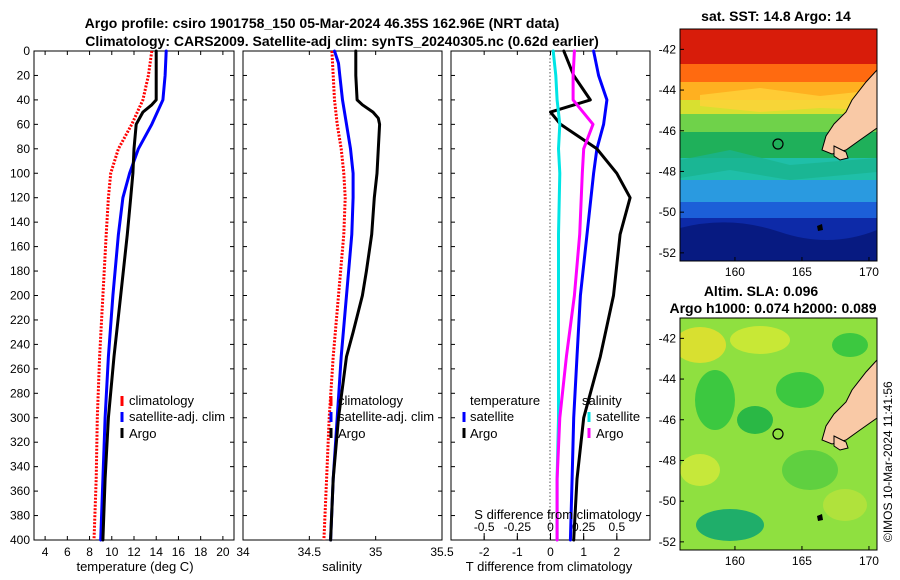 Image resolution: width=900 pixels, height=580 pixels. I want to click on depth-tick-label: 300, so click(20, 418).